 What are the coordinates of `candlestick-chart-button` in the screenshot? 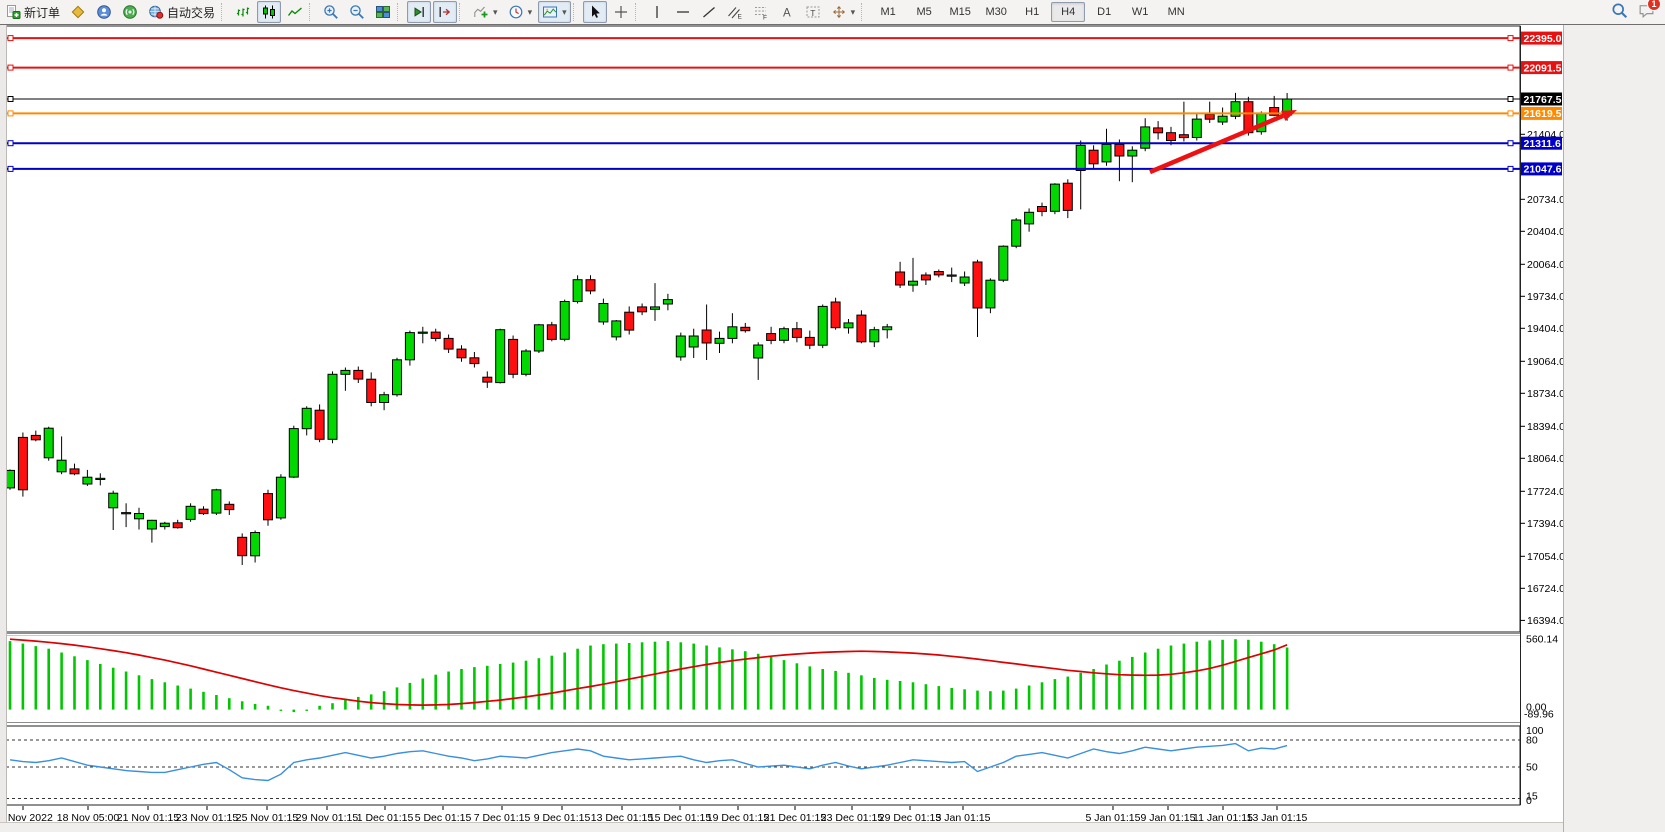 It's located at (269, 12).